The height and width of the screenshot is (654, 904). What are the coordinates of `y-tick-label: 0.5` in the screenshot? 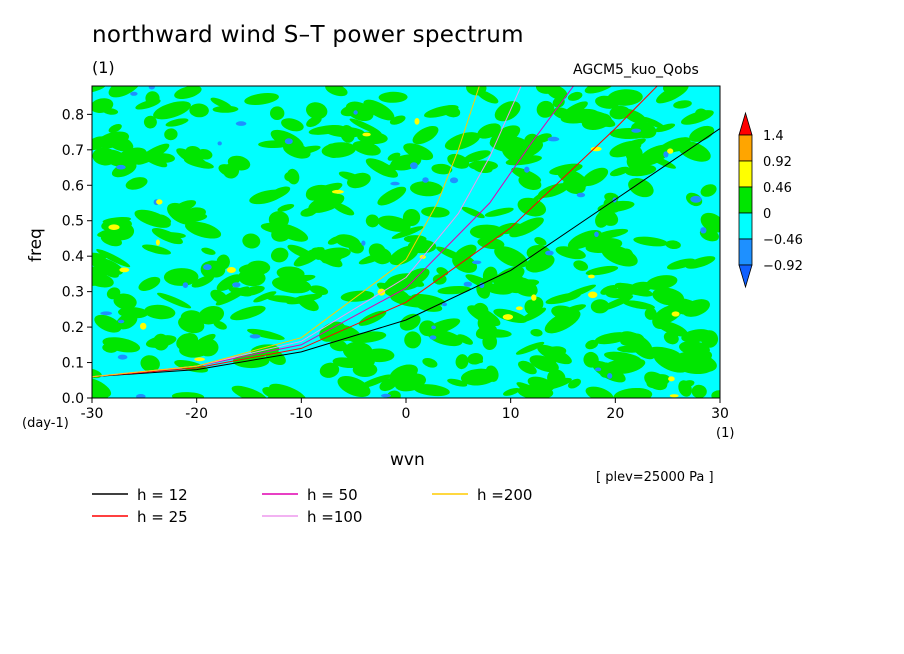 It's located at (73, 222).